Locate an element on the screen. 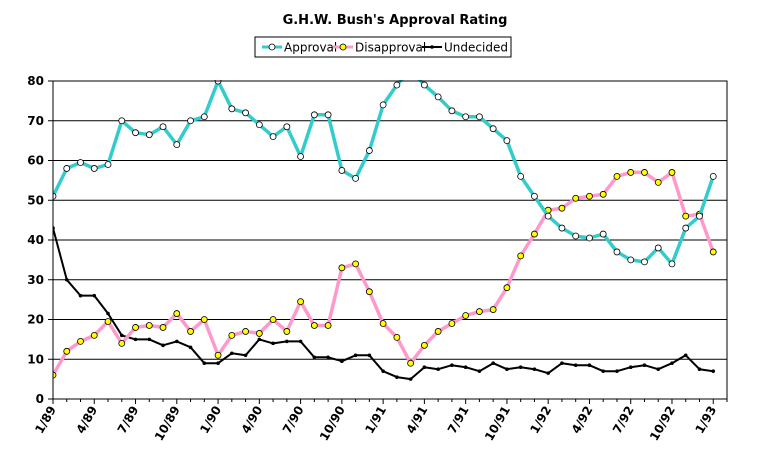  y-tick-label: 0 is located at coordinates (40, 399).